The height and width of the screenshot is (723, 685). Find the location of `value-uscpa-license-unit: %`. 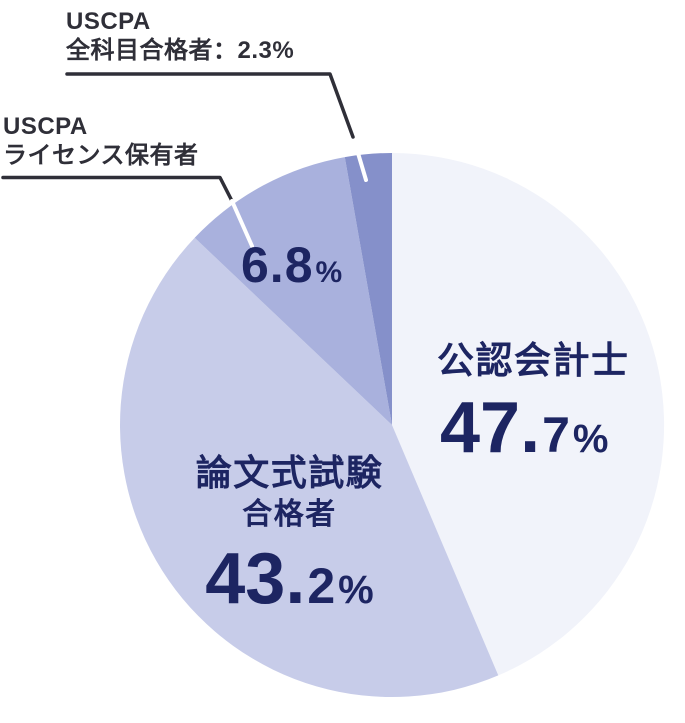

value-uscpa-license-unit: % is located at coordinates (329, 272).